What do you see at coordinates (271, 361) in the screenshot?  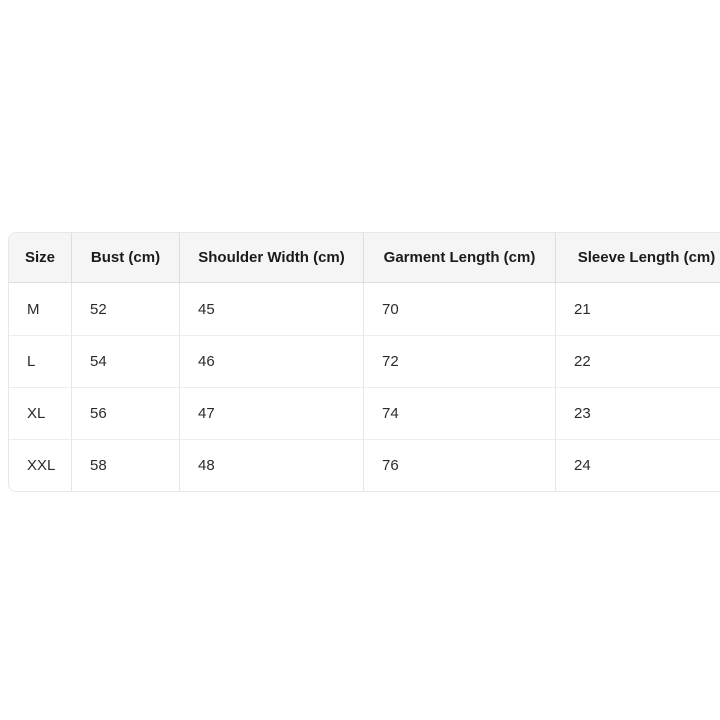 I see `shoulder-width-cell: 46` at bounding box center [271, 361].